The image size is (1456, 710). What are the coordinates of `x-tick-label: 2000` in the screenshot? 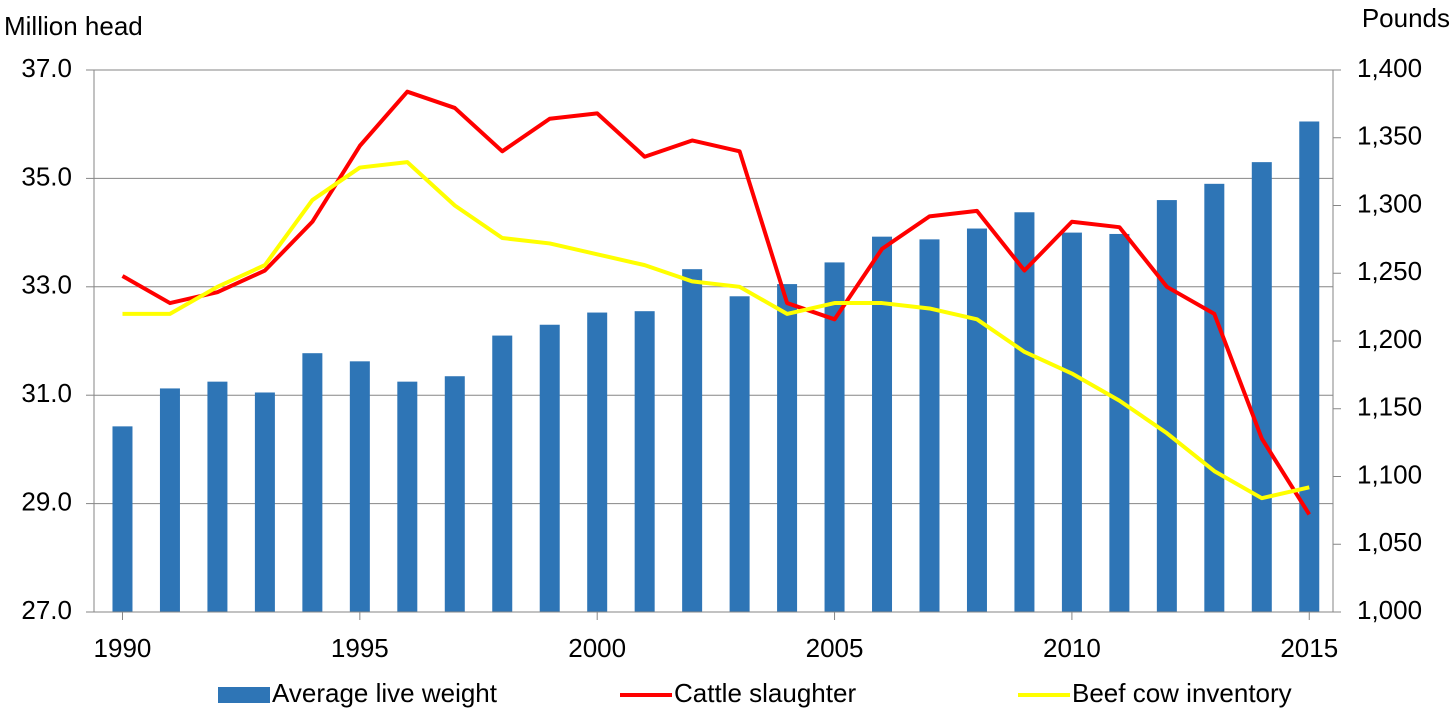 It's located at (597, 648).